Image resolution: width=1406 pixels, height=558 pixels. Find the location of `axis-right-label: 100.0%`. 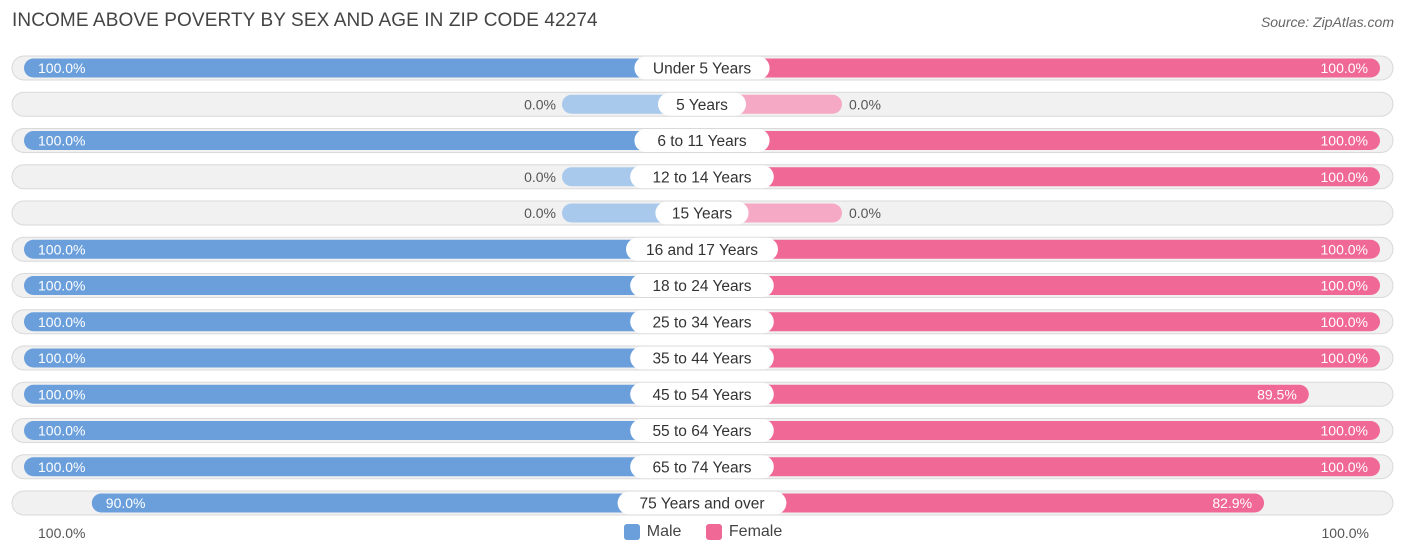

axis-right-label: 100.0% is located at coordinates (1345, 533).